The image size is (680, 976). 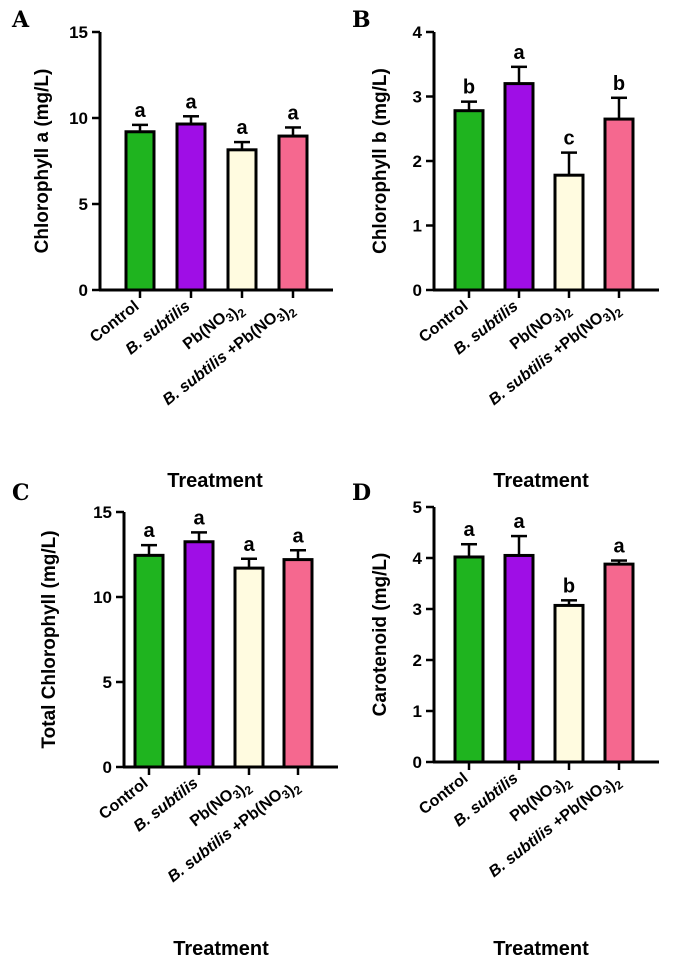 What do you see at coordinates (49, 639) in the screenshot?
I see `y-axis-title: Total Chlorophyll (mg/L)` at bounding box center [49, 639].